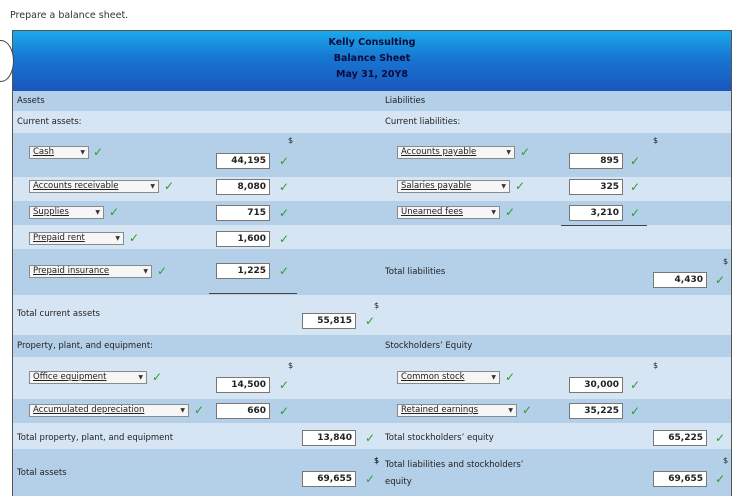 The image size is (743, 502). Describe the element at coordinates (58, 314) in the screenshot. I see `total-current-assets-label: Total current assets` at that location.